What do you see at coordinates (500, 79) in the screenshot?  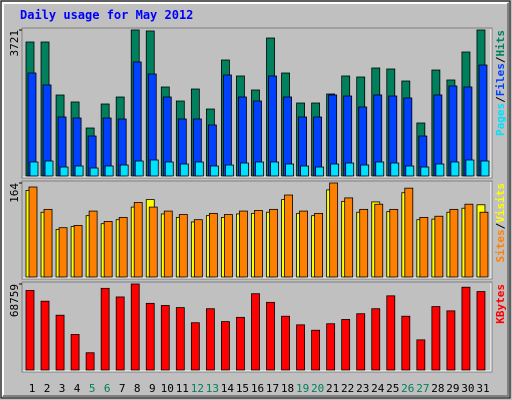 I see `legend-entry: Files` at bounding box center [500, 79].